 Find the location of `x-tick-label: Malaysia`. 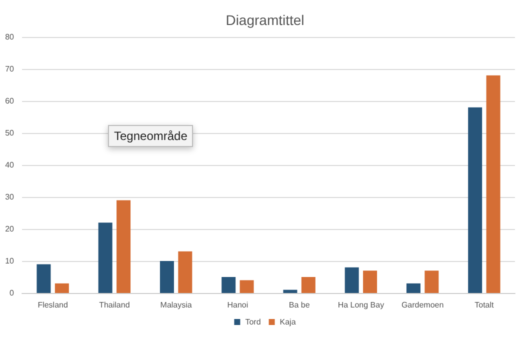

x-tick-label: Malaysia is located at coordinates (176, 305).